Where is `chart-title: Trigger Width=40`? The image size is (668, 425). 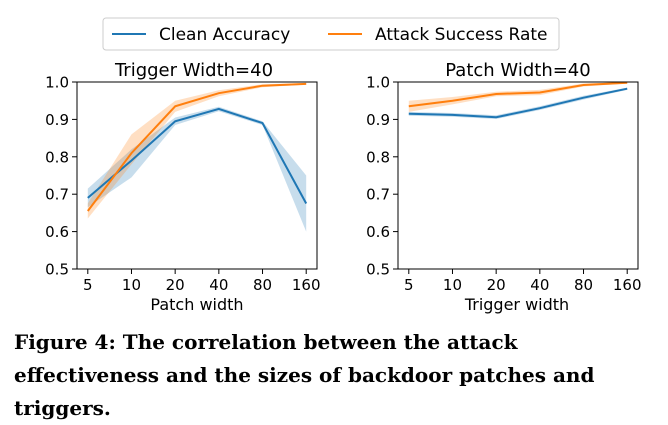 chart-title: Trigger Width=40 is located at coordinates (193, 70).